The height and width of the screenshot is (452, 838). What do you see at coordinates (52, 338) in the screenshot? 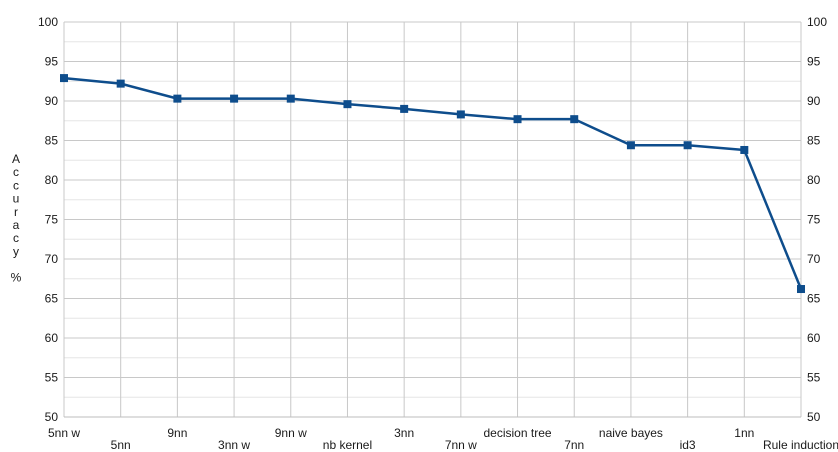
I see `y-tick-label-left: 60` at bounding box center [52, 338].